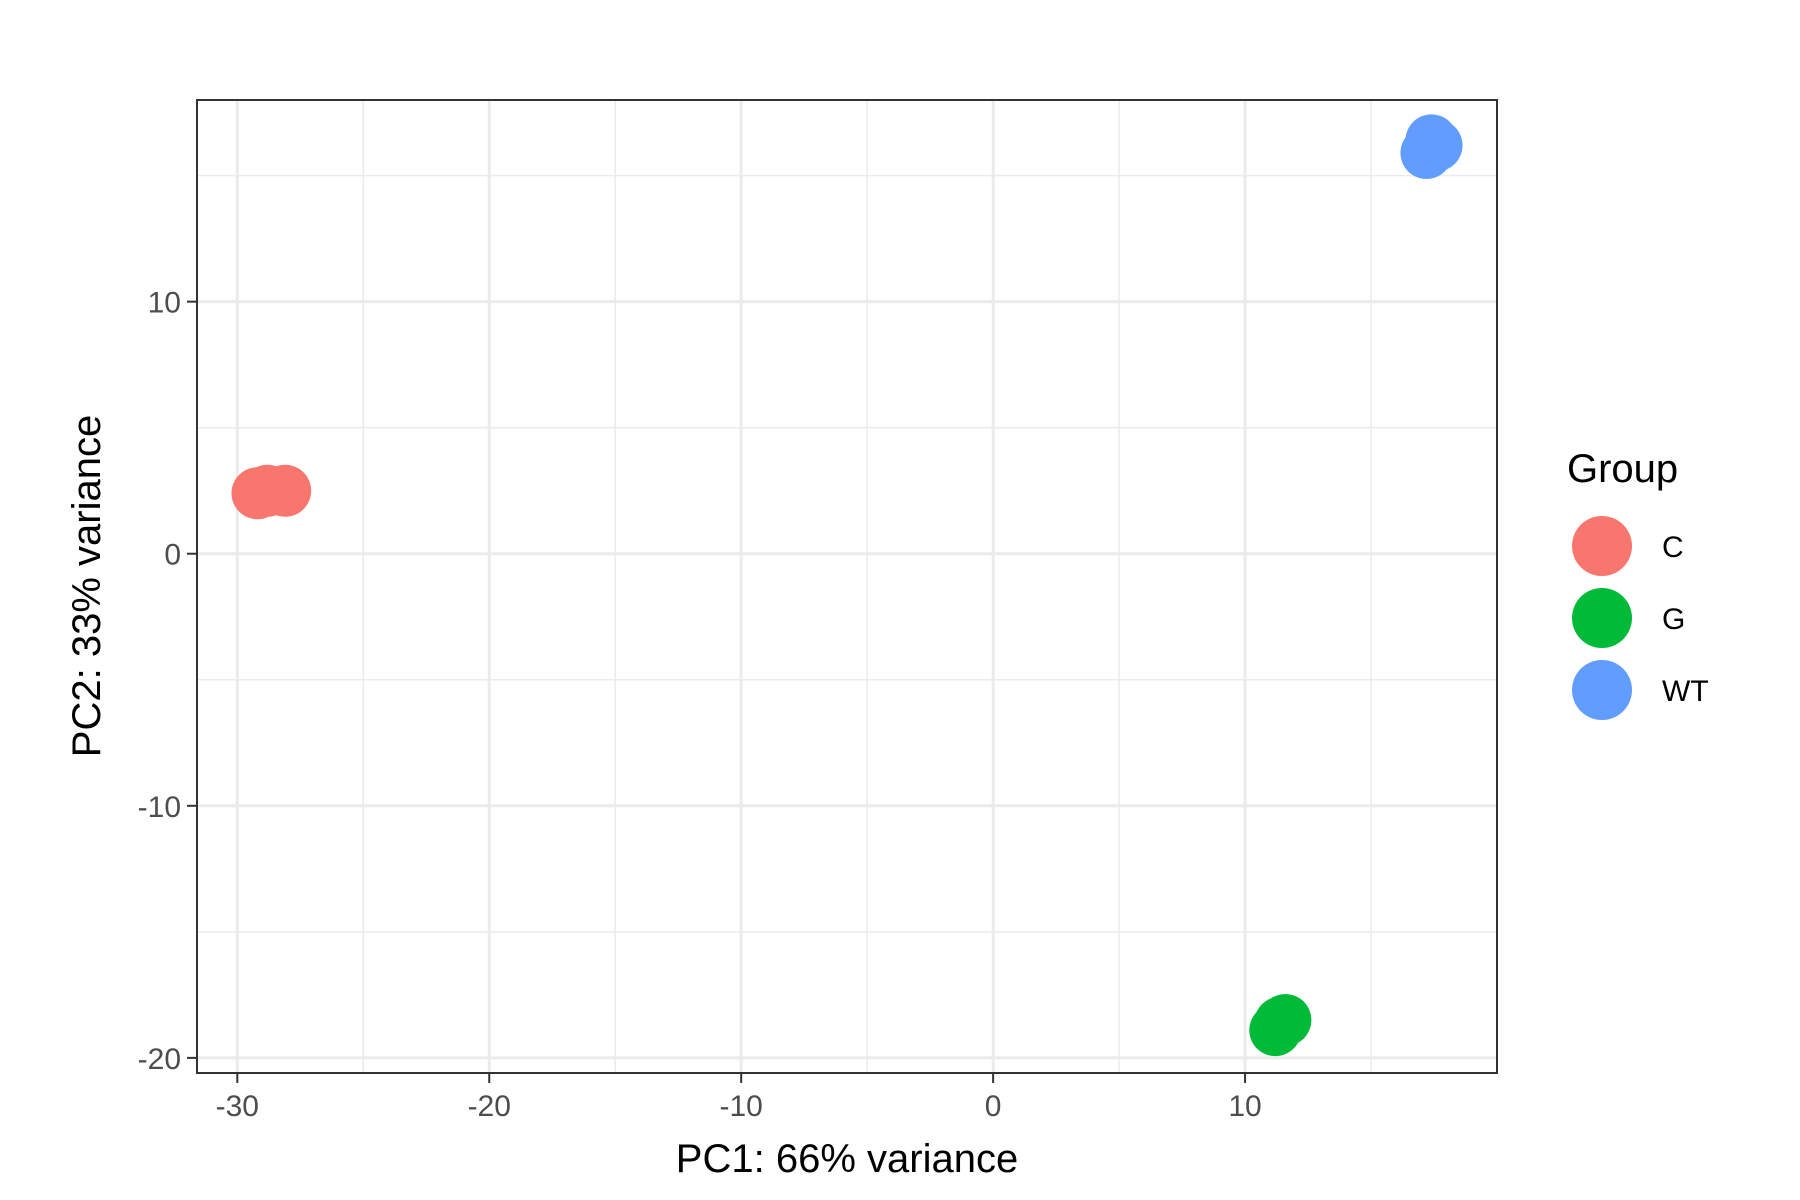 The image size is (1800, 1200). I want to click on y-axis-title: PC2: 33% variance, so click(87, 586).